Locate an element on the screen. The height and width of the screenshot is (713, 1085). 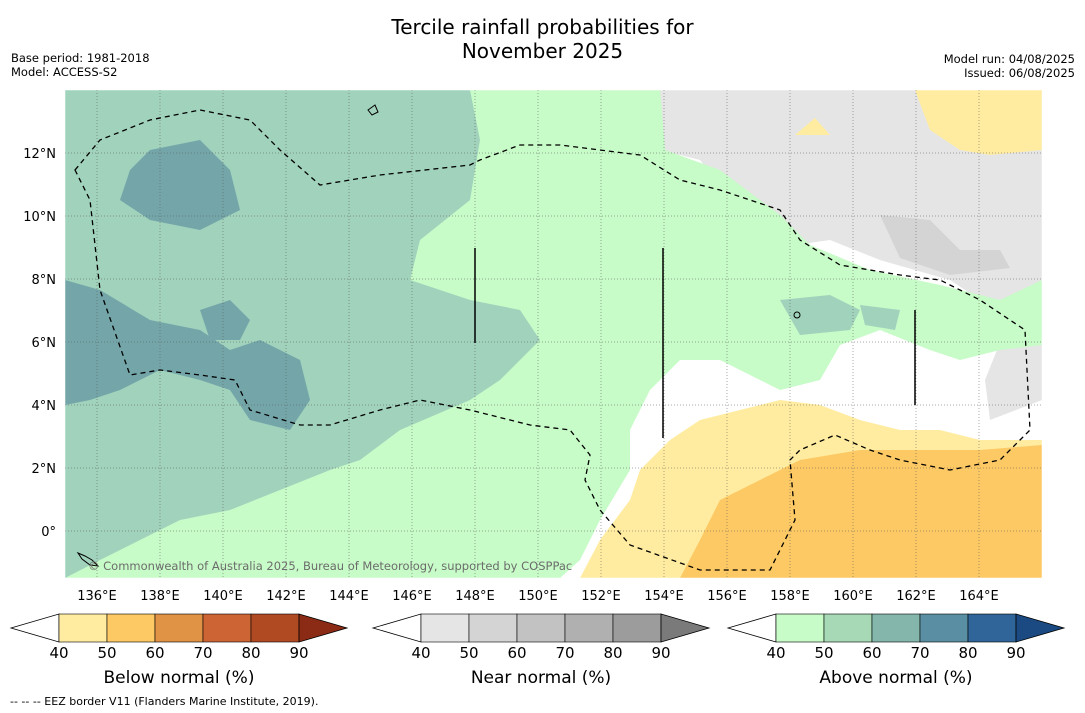
x-tick-label: 150°E is located at coordinates (538, 596).